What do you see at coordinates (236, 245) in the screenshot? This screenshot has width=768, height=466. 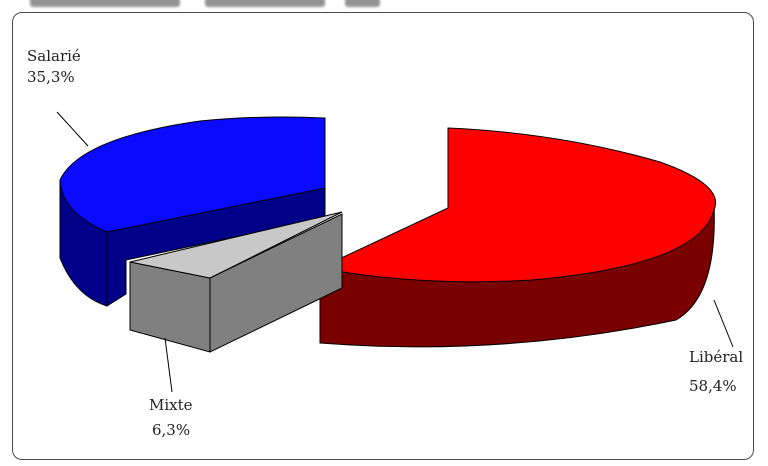 I see `slice-mixte-top` at bounding box center [236, 245].